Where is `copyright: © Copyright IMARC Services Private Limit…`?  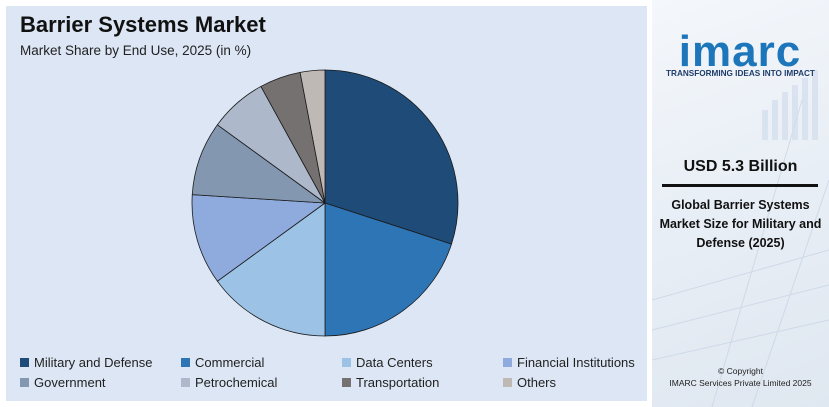
copyright: © Copyright IMARC Services Private Limit… is located at coordinates (740, 377).